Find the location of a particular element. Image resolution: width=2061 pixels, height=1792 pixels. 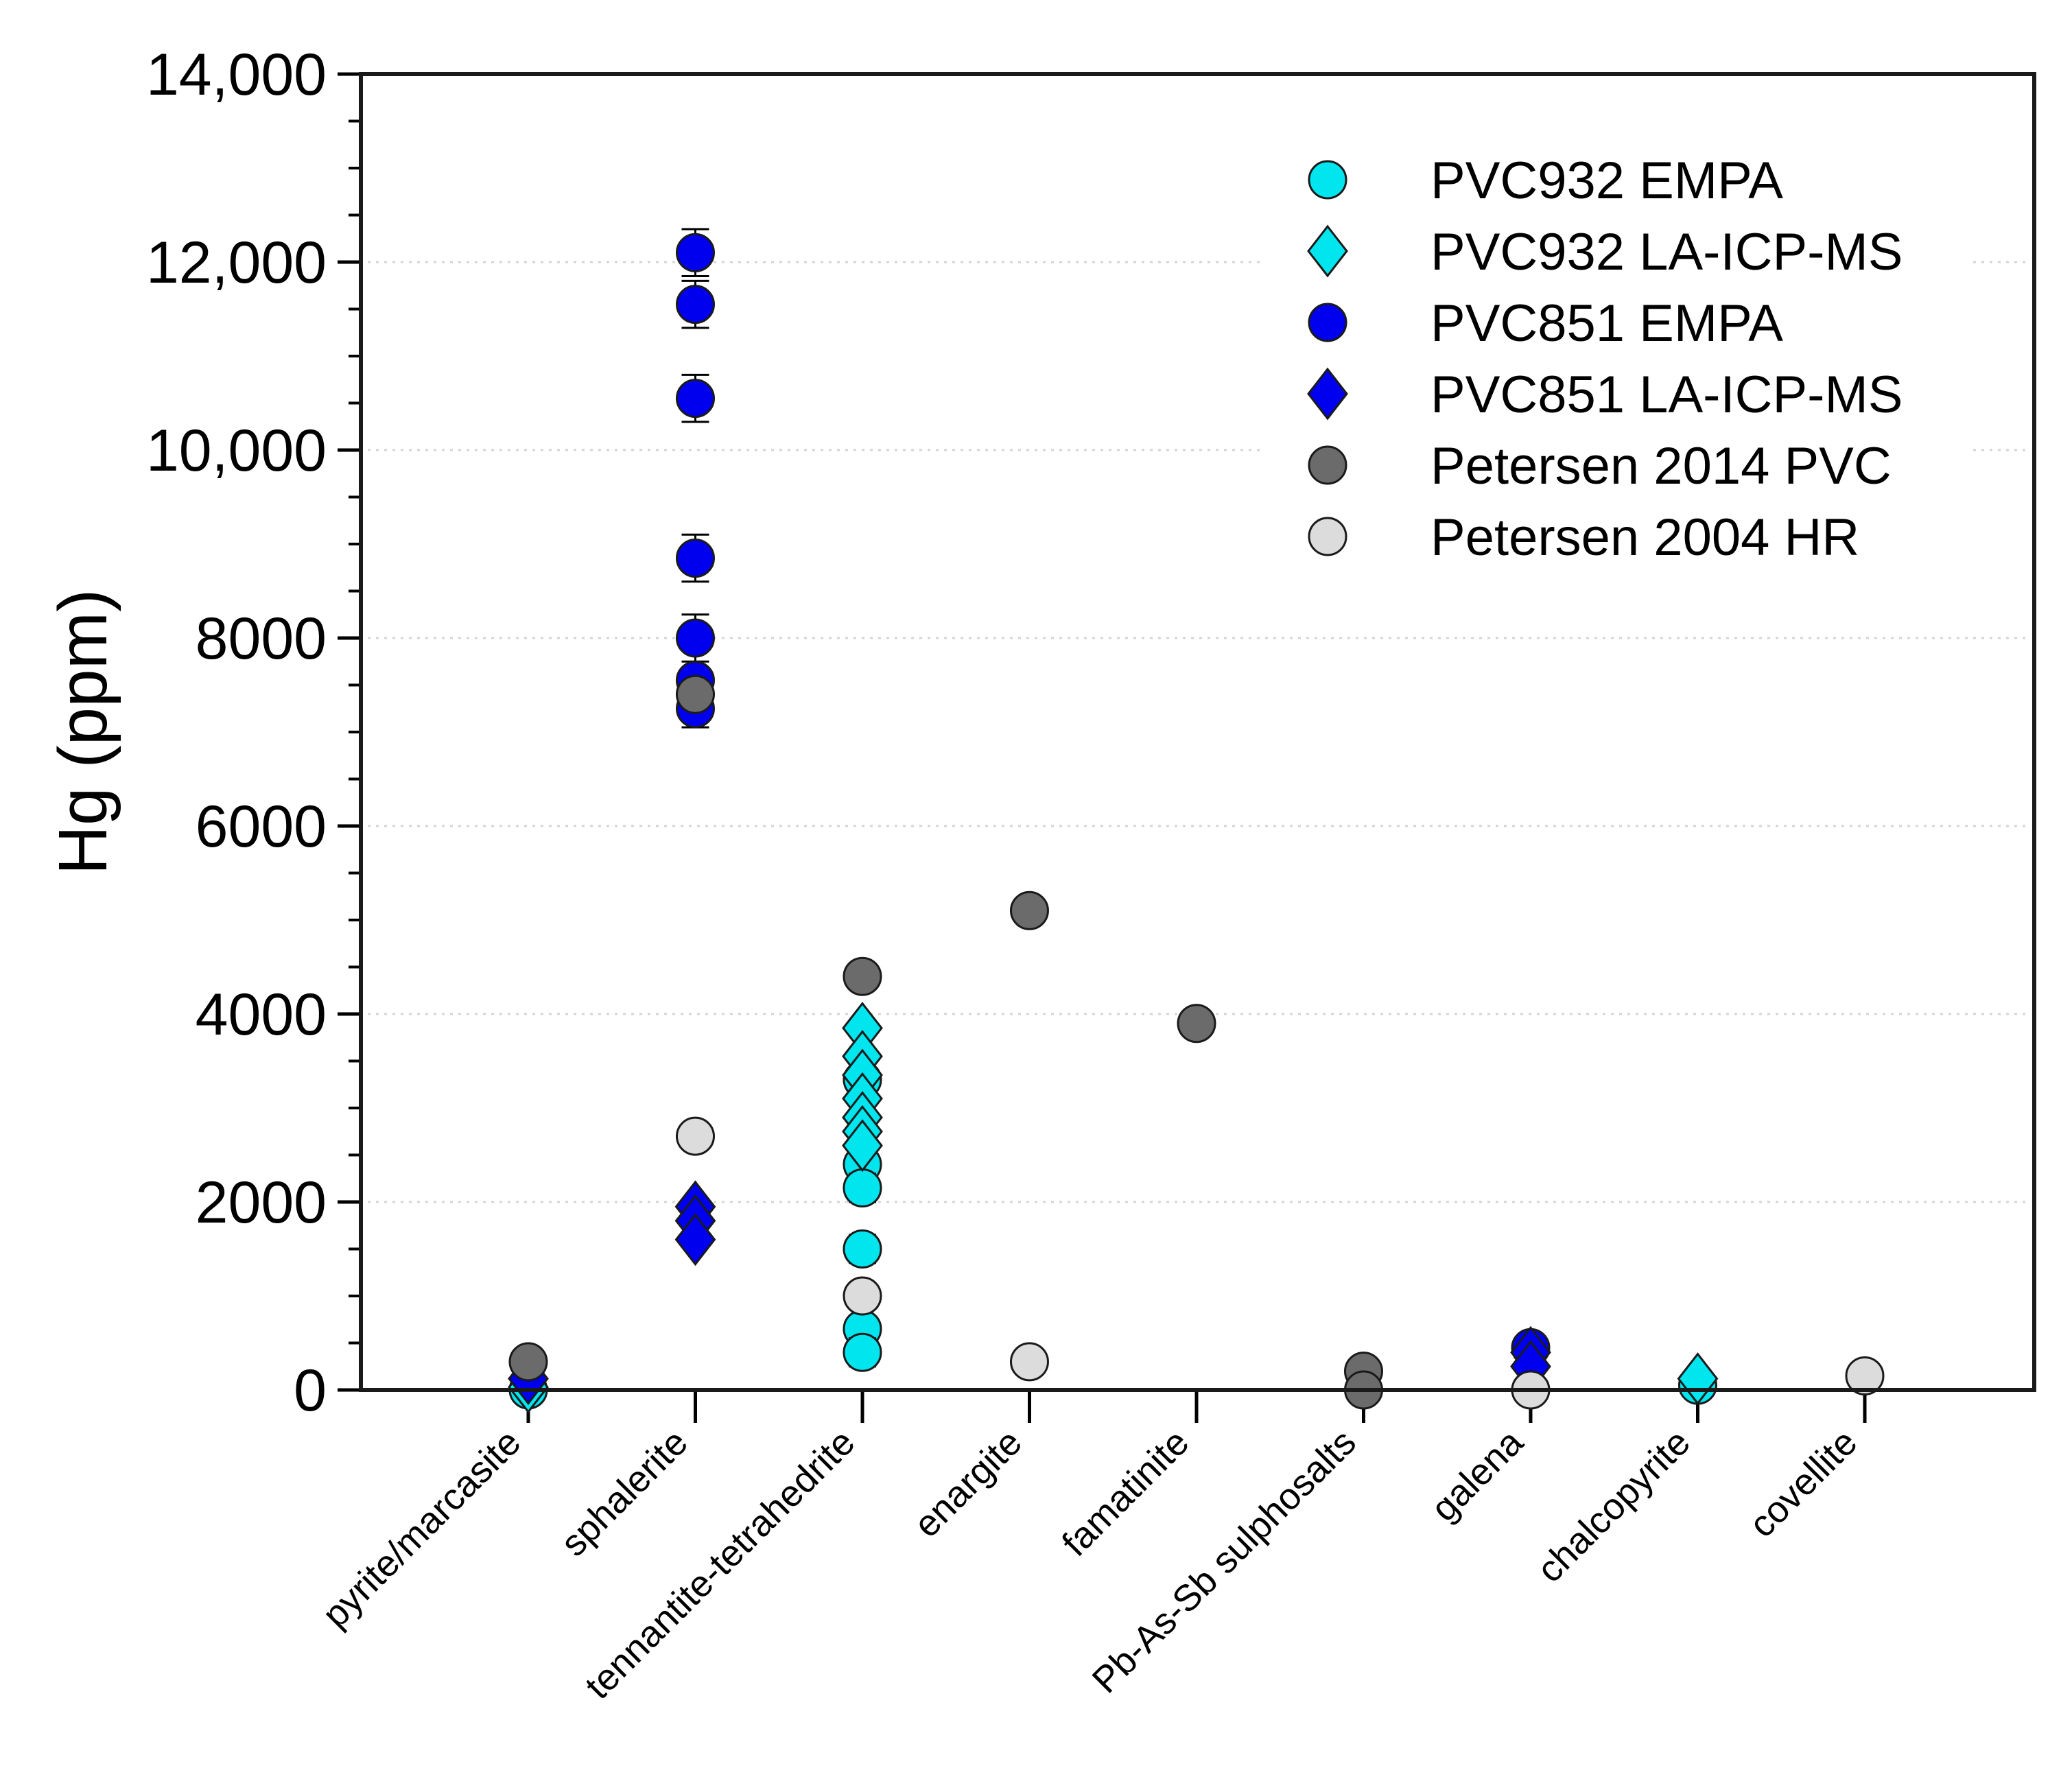

legend-marker-pvc932-la-icp-ms is located at coordinates (1327, 251).